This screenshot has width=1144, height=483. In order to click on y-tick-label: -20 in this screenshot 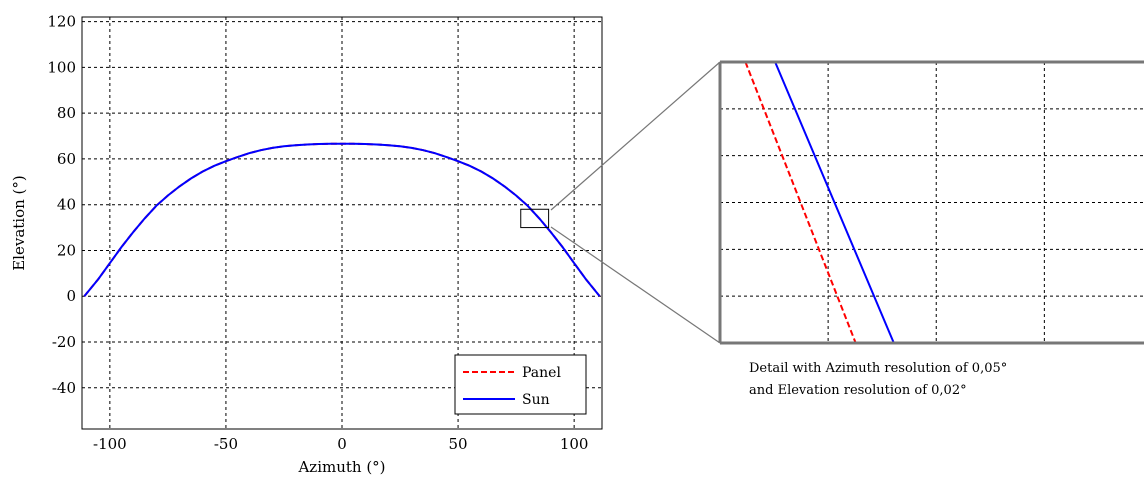, I will do `click(64, 342)`.